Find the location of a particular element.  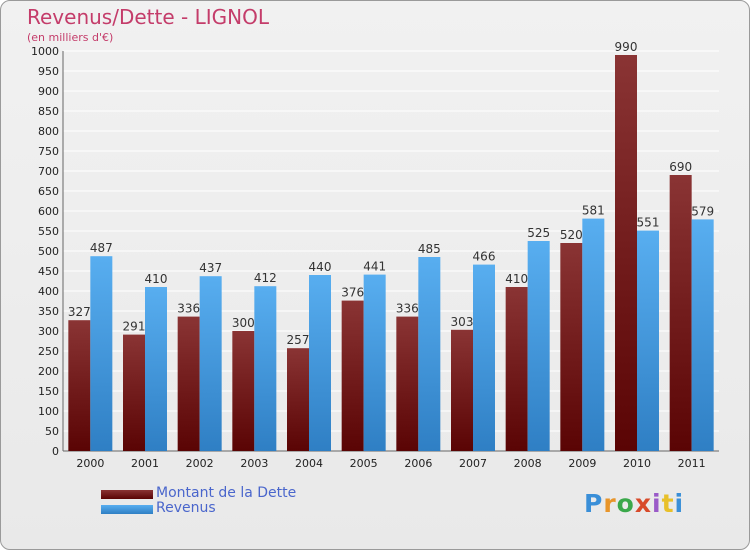

x-tick-label-2010: 2010 is located at coordinates (637, 463).